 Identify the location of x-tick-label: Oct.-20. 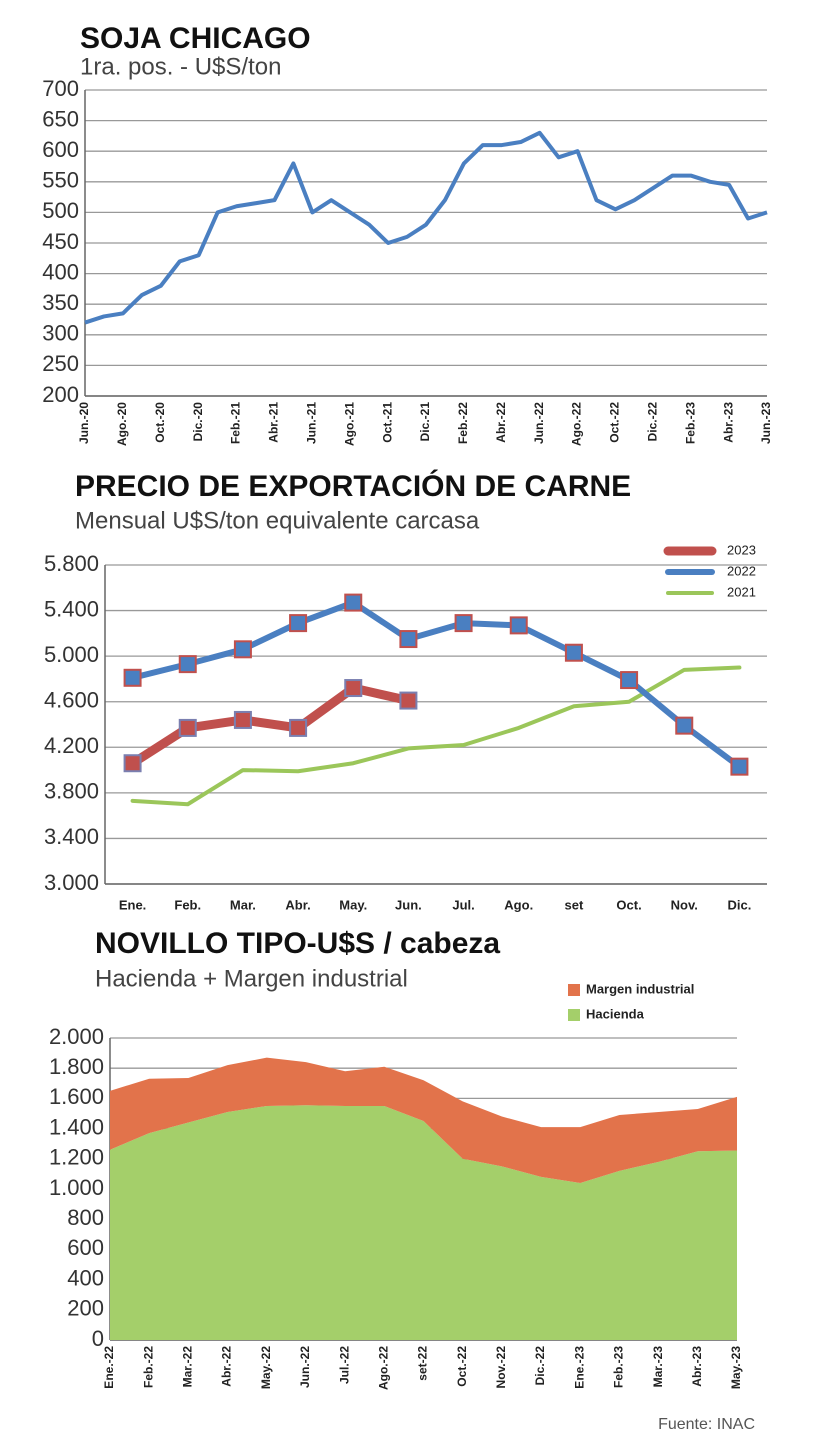
(160, 422).